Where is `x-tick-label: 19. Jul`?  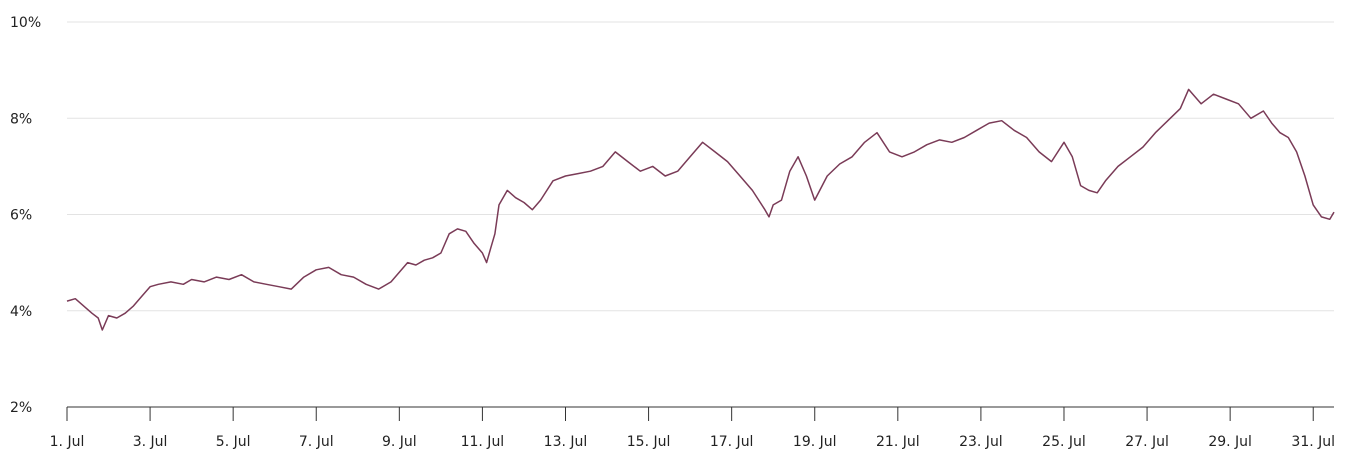
x-tick-label: 19. Jul is located at coordinates (815, 442).